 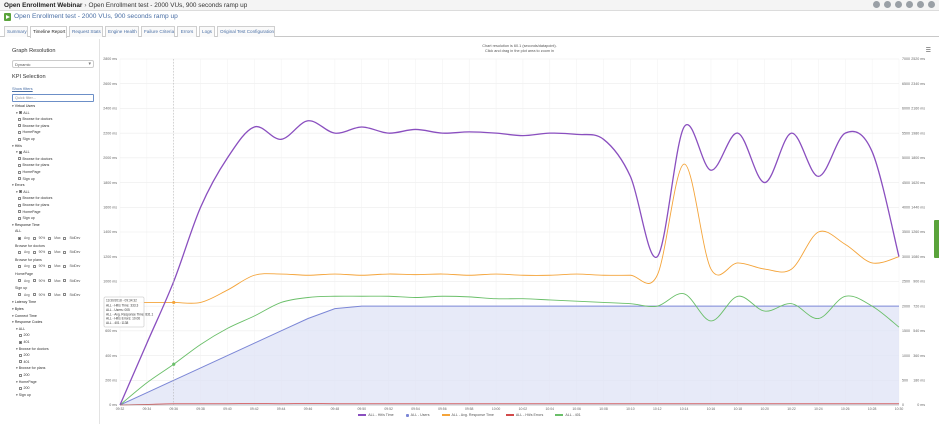 What do you see at coordinates (35, 119) in the screenshot?
I see `kpi-item: Browse for doctors` at bounding box center [35, 119].